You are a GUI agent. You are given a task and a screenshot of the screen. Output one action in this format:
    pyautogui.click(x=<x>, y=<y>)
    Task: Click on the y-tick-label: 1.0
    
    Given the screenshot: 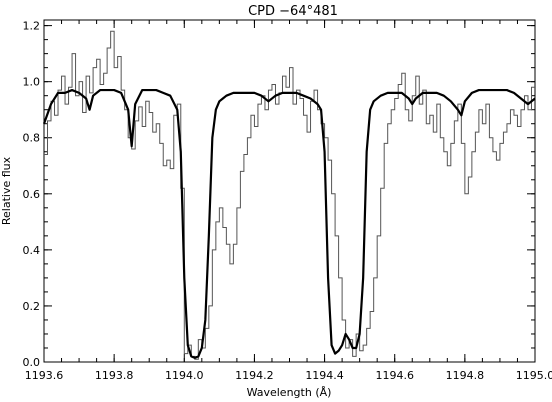 What is the action you would take?
    pyautogui.click(x=32, y=82)
    